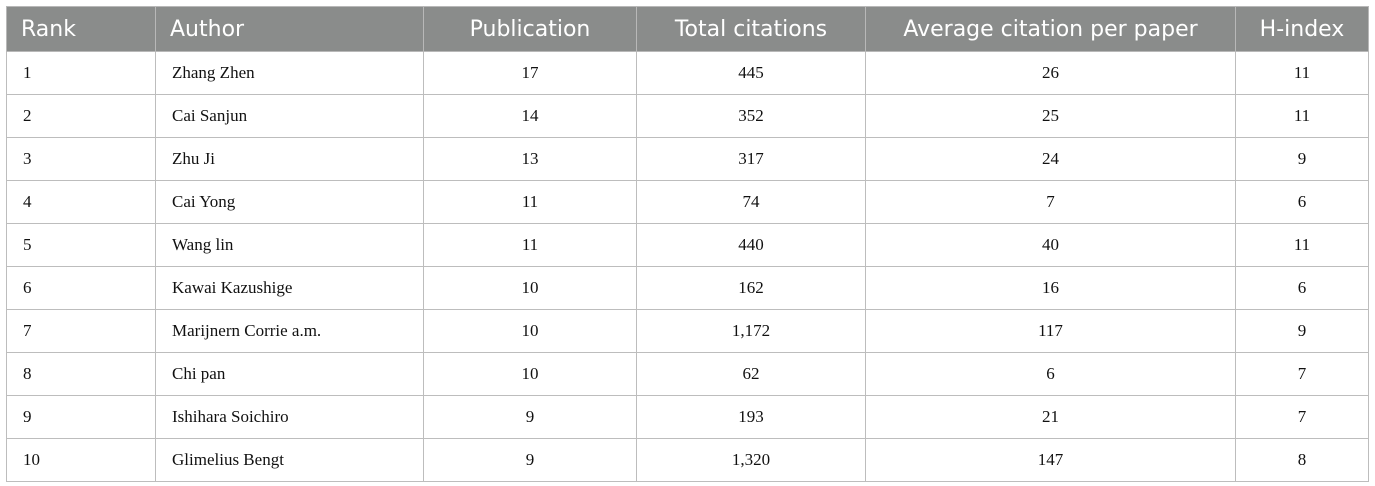 This screenshot has height=486, width=1375. I want to click on cell-author: Zhu Ji, so click(289, 159).